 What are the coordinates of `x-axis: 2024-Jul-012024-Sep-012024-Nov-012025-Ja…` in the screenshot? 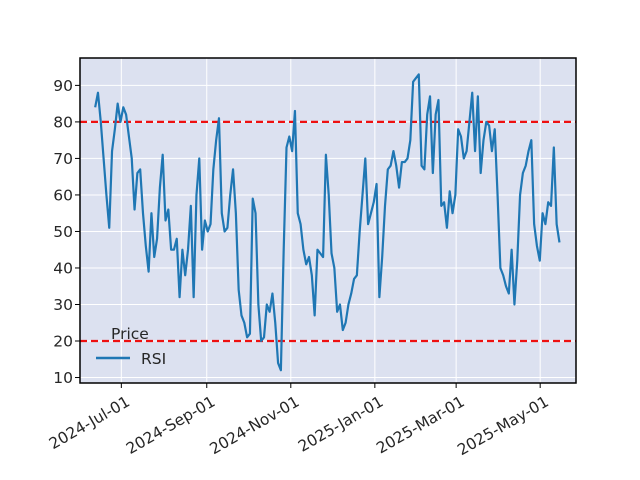 It's located at (299, 421).